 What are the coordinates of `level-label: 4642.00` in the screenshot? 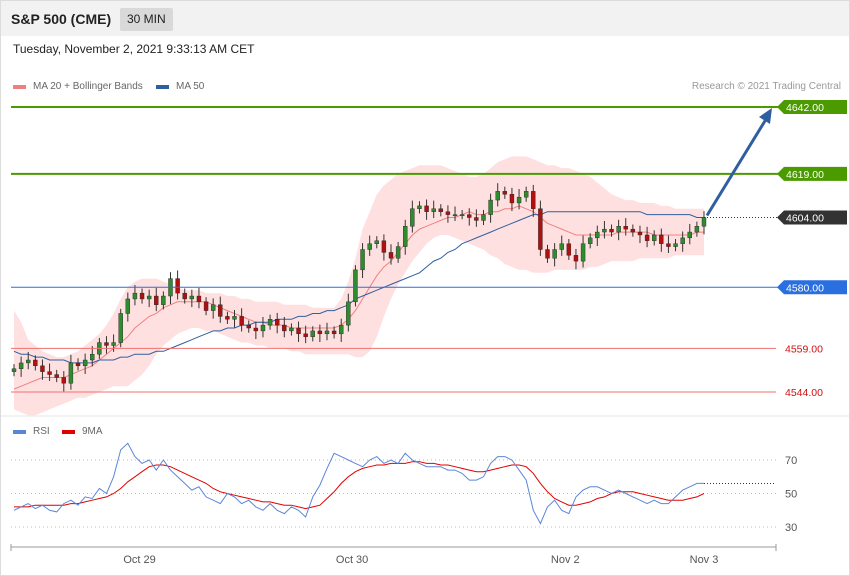 It's located at (805, 108).